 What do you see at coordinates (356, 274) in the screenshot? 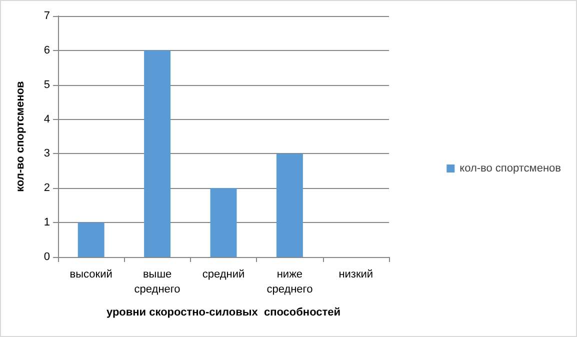
I see `x-tick-label: низкий` at bounding box center [356, 274].